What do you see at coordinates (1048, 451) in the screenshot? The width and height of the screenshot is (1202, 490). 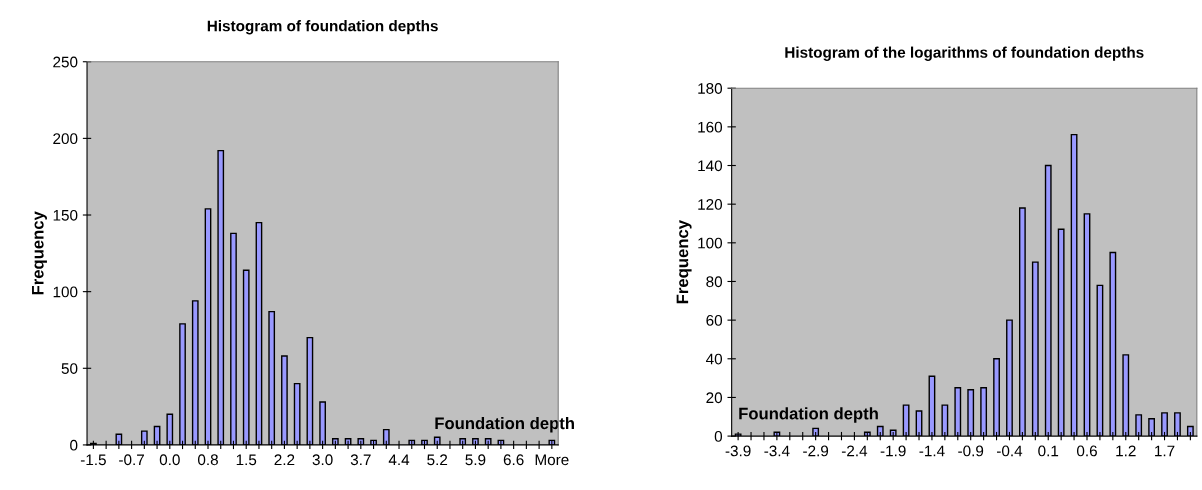 I see `x-tick-label: 0.1` at bounding box center [1048, 451].